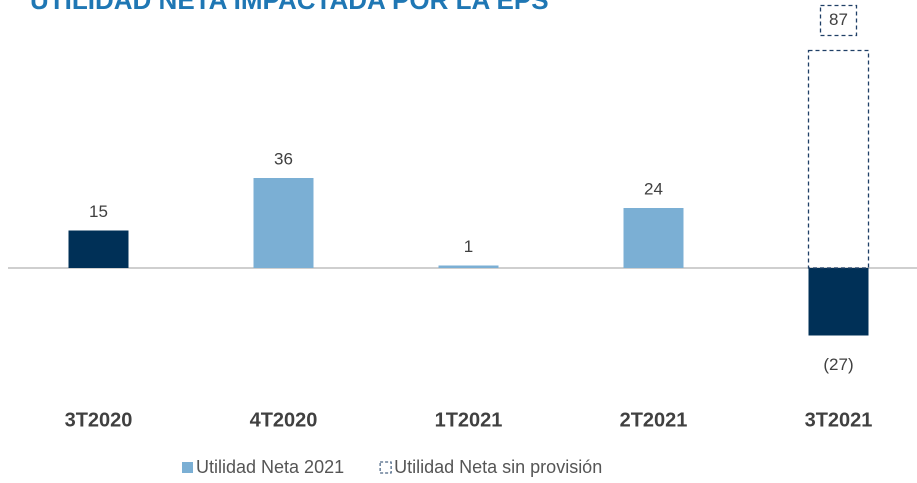 This screenshot has width=917, height=483. Describe the element at coordinates (838, 159) in the screenshot. I see `dashed-bar` at that location.